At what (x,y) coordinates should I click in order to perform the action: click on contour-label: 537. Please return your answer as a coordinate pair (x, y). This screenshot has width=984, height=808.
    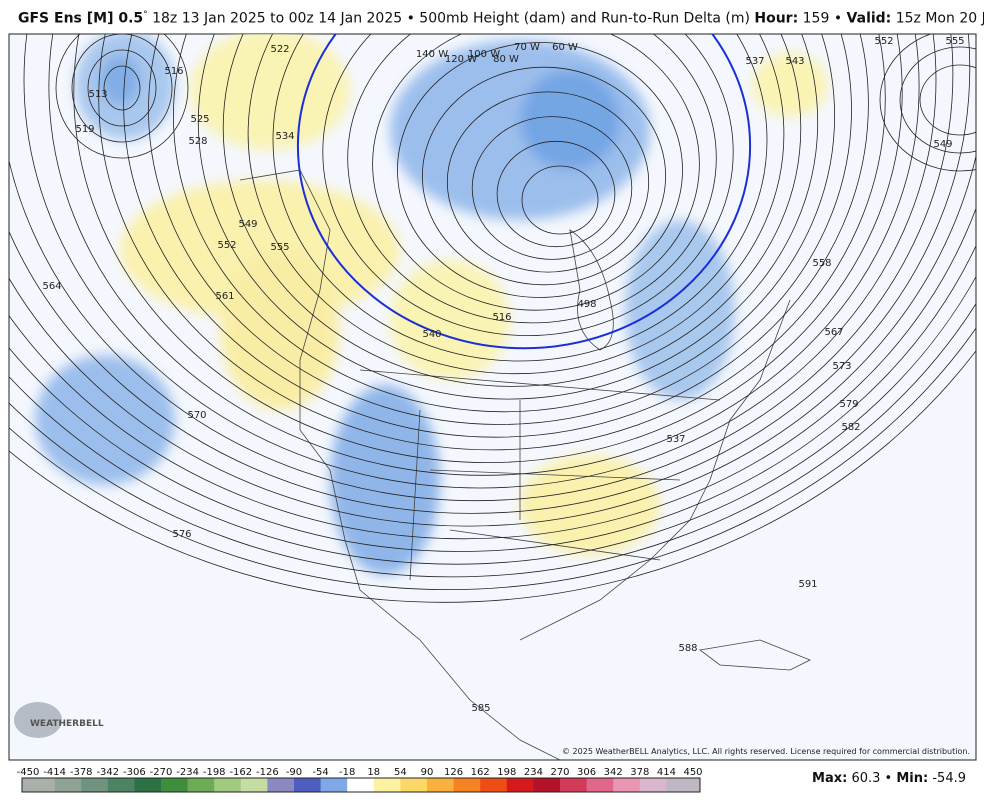
    Looking at the image, I should click on (675, 439).